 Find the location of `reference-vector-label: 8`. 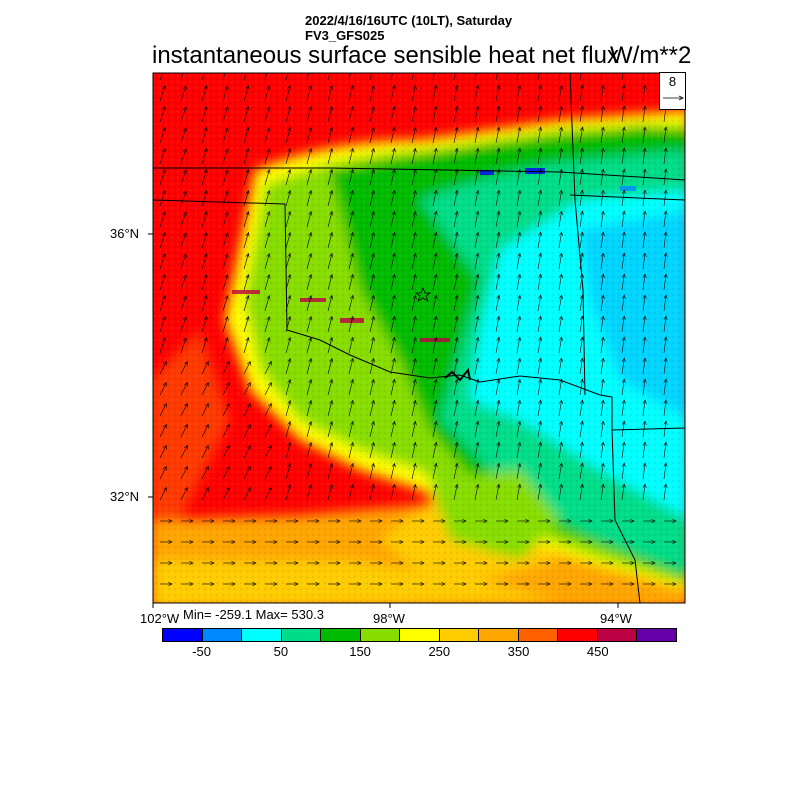

reference-vector-label: 8 is located at coordinates (672, 81).